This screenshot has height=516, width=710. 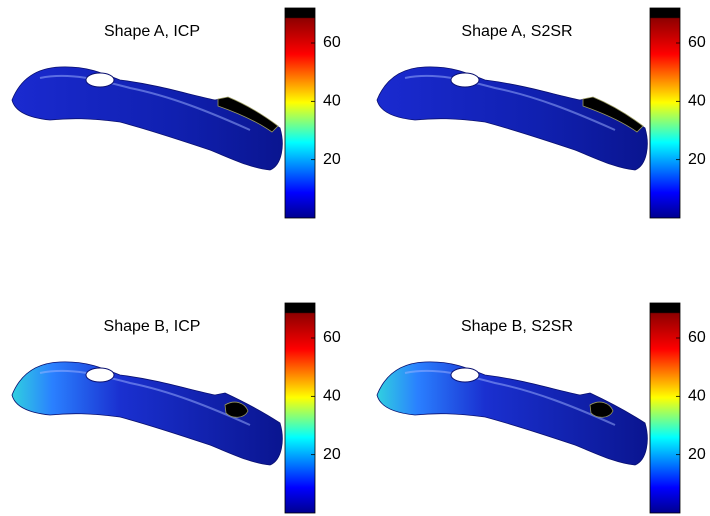 I want to click on panel-title: Shape B, ICP, so click(x=152, y=326).